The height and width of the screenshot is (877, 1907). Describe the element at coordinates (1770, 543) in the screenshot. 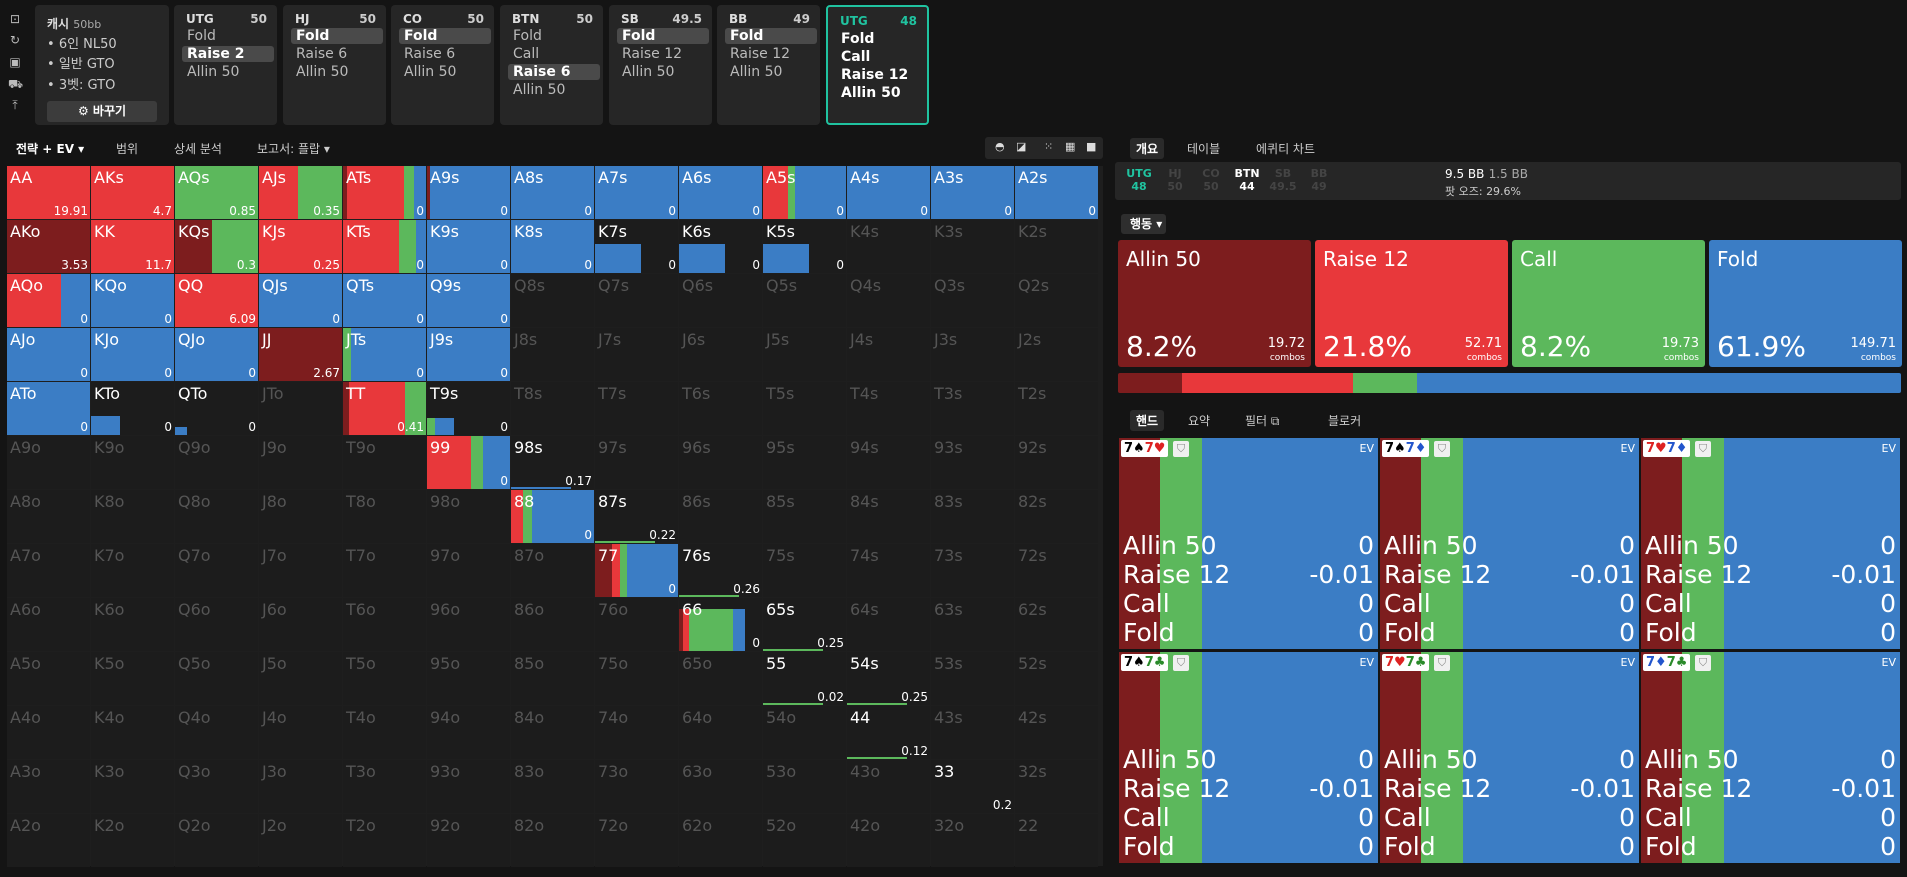

I see `hand-combo: 7♥7♦ ⛉ EV Allin 50 0 Raise 12 -0.01 Call 0 Fold 0` at that location.